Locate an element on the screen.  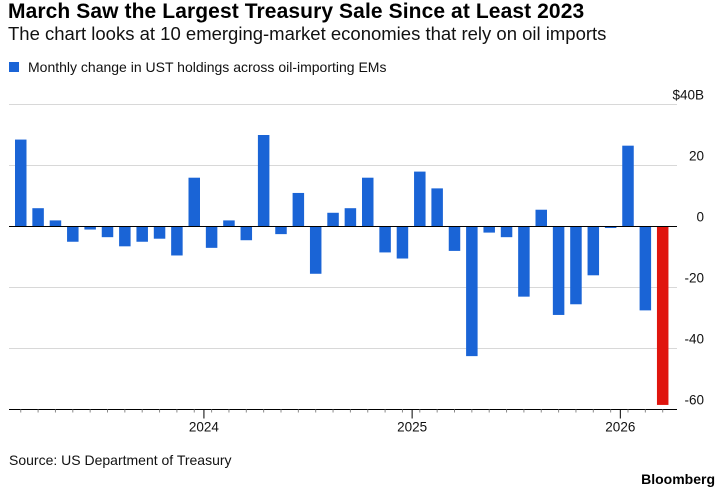
brand-logo: Bloomberg is located at coordinates (678, 479).